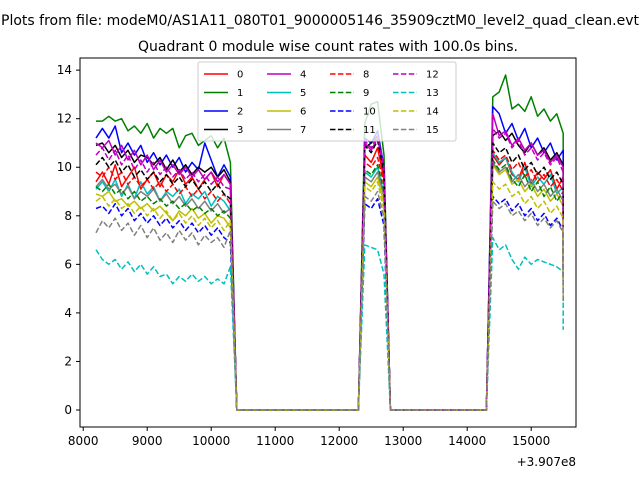  I want to click on legend-label-9: 9, so click(366, 93).